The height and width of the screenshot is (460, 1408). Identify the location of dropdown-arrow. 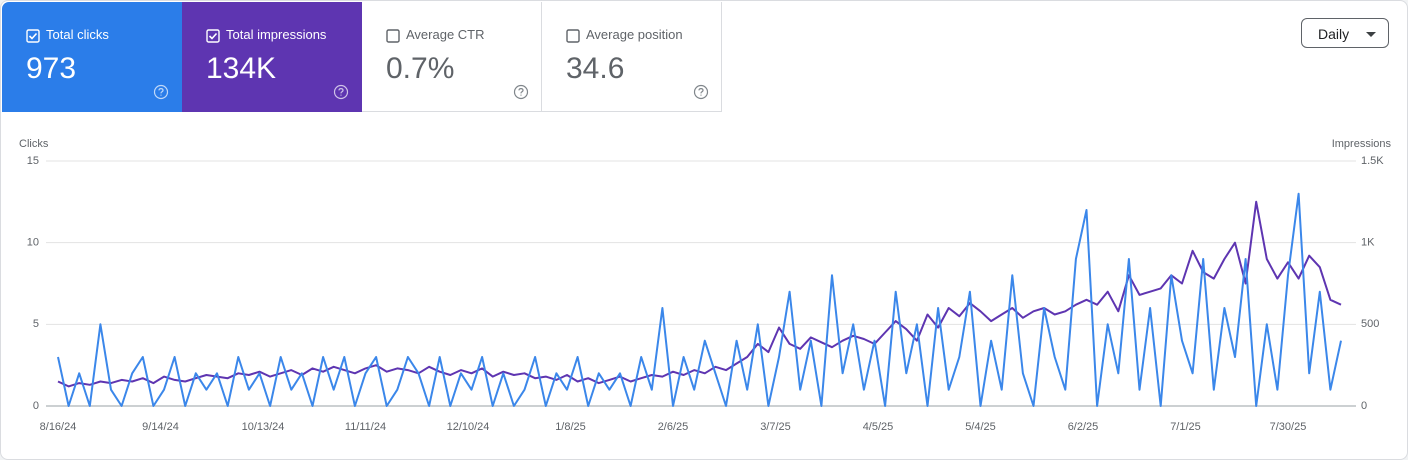
(1371, 34).